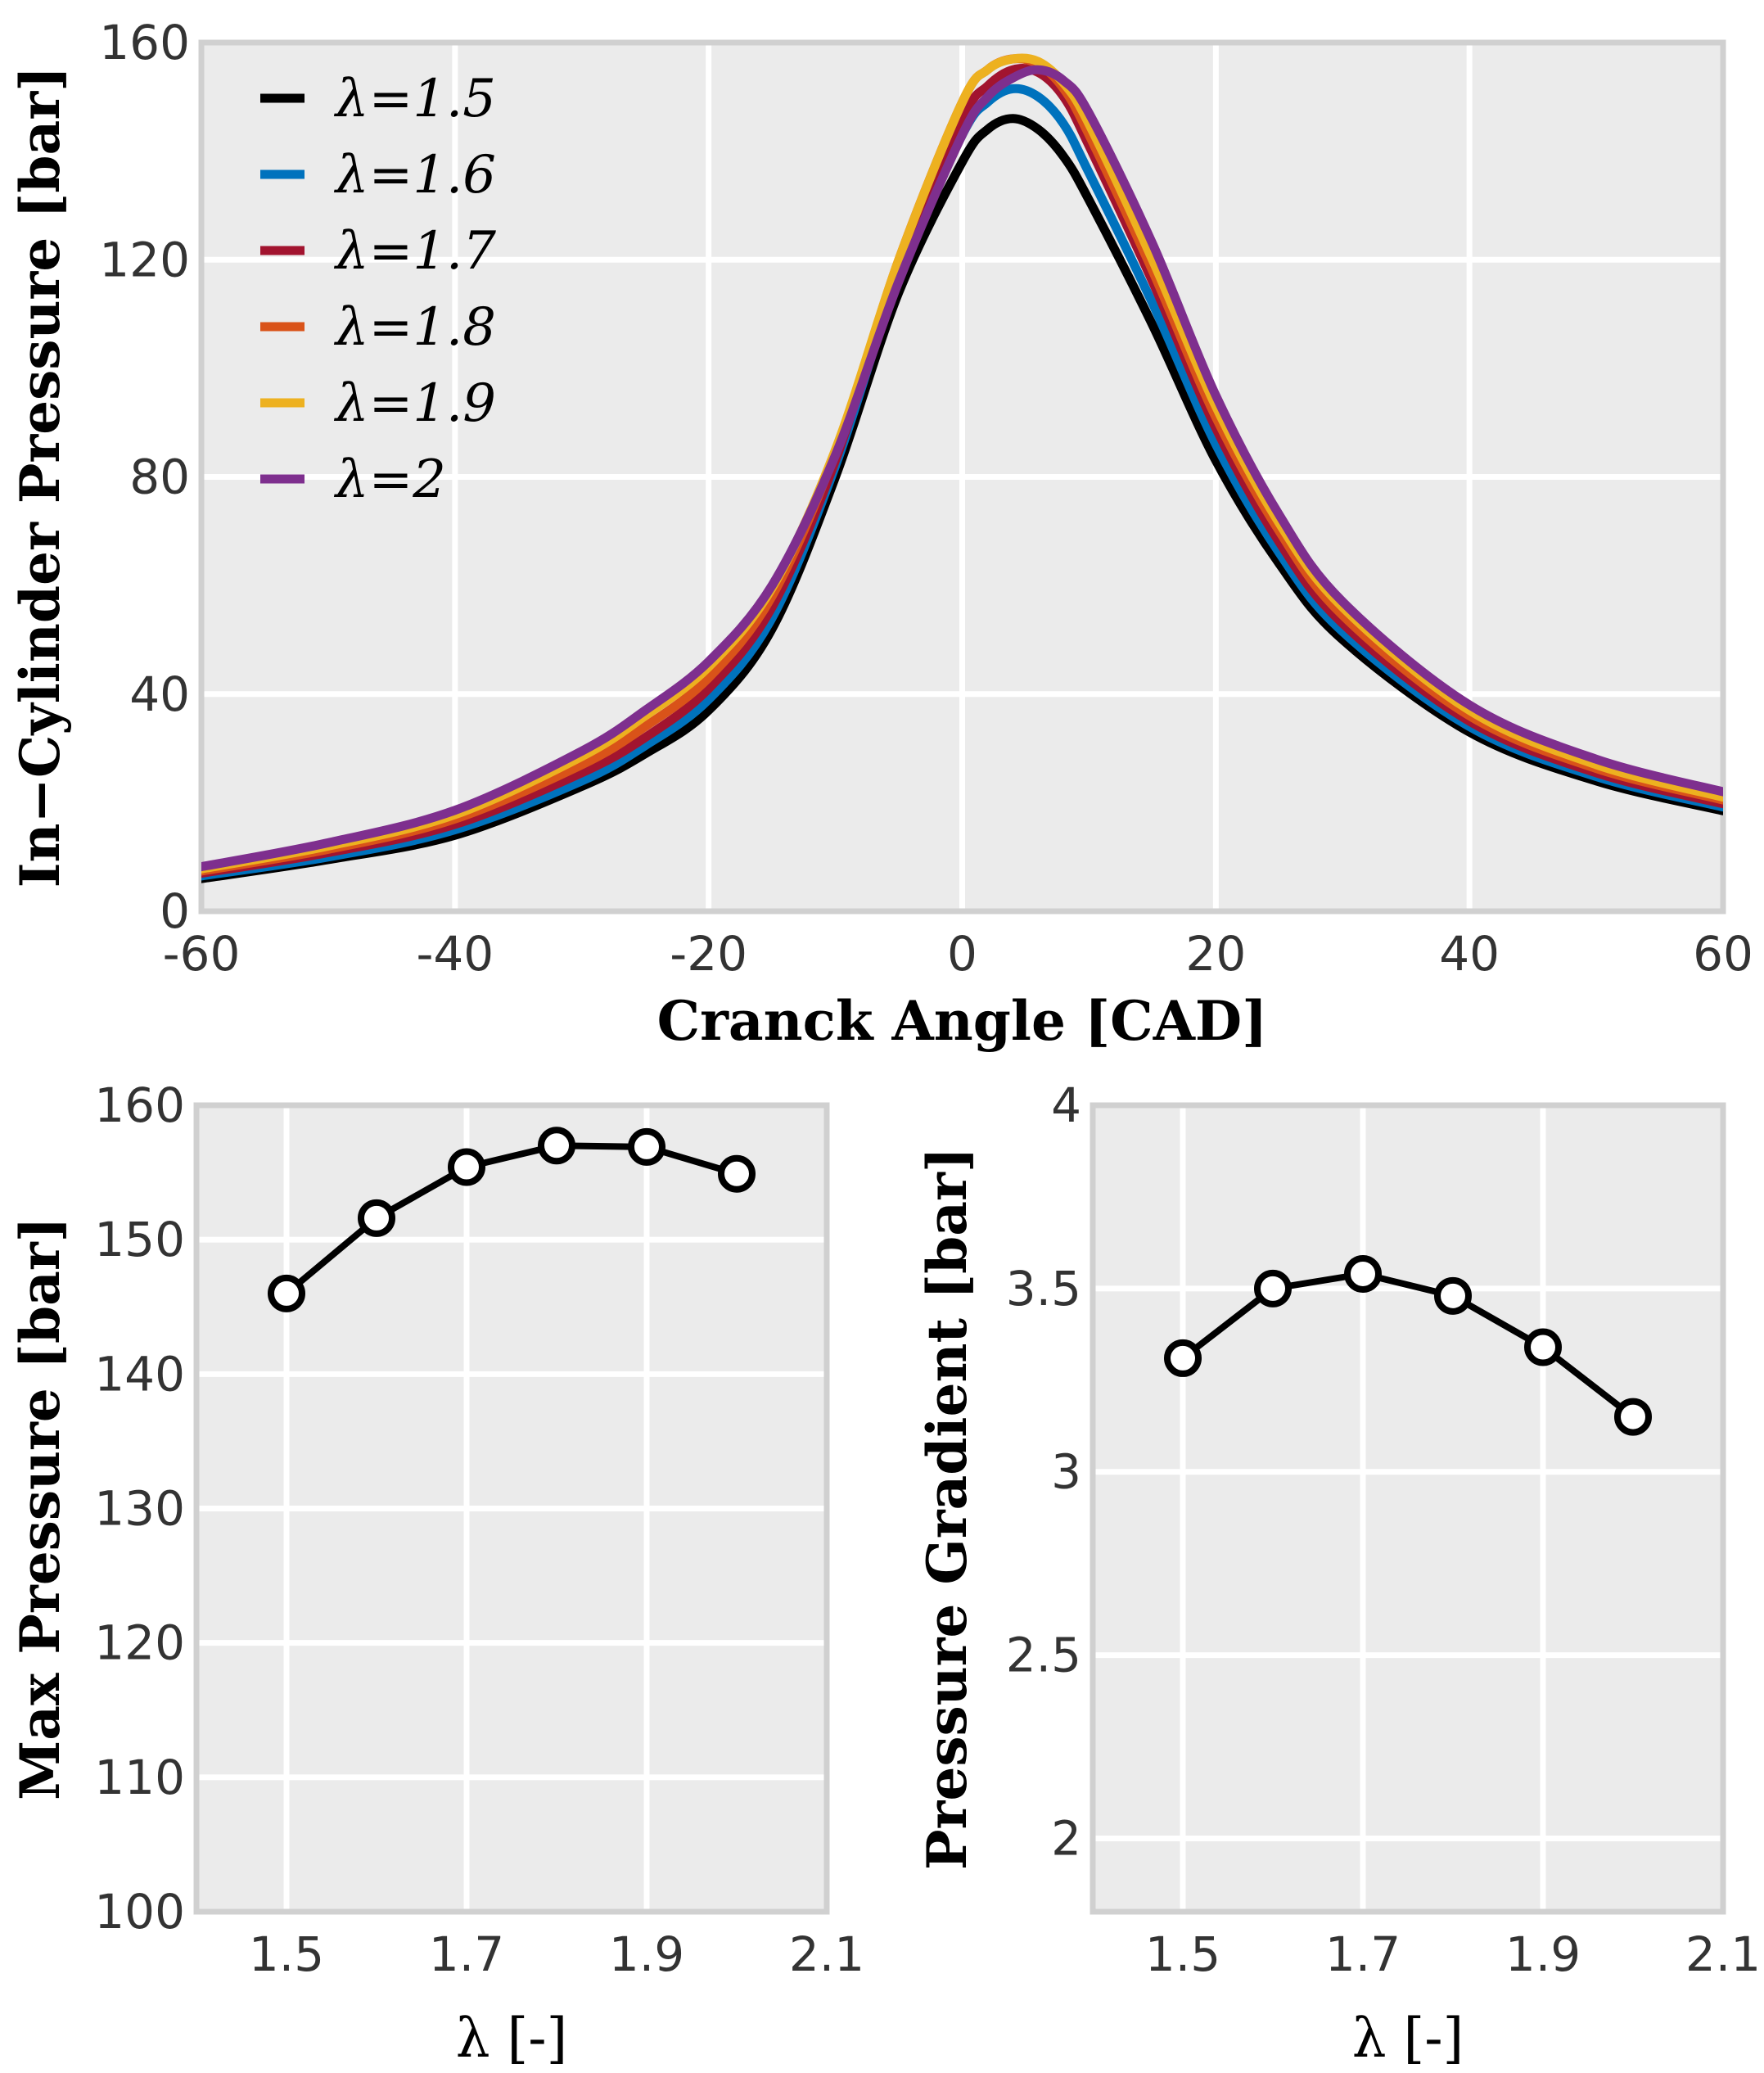 Image resolution: width=1764 pixels, height=2073 pixels. I want to click on legend-label: λ=1.6, so click(414, 175).